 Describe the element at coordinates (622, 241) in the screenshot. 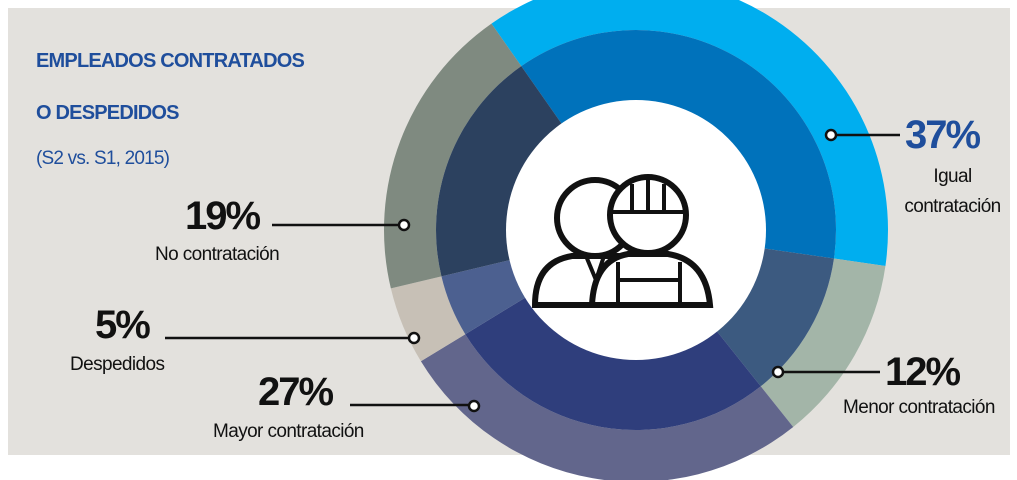

I see `workers-icon` at that location.